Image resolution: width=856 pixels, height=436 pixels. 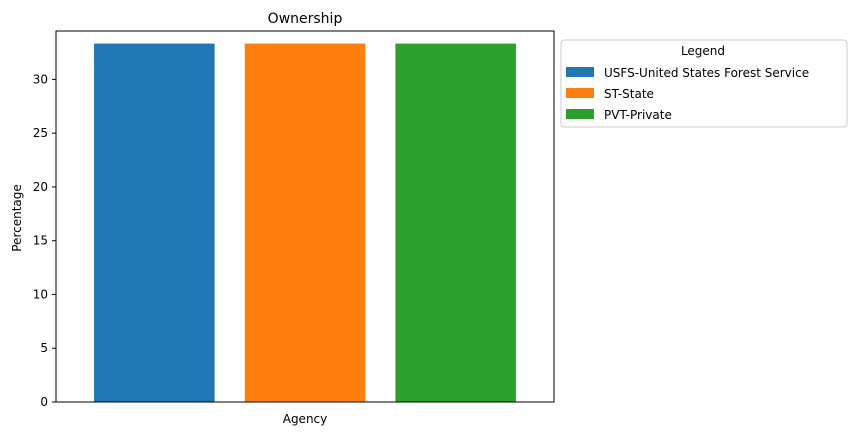 I want to click on legend-box, so click(x=704, y=83).